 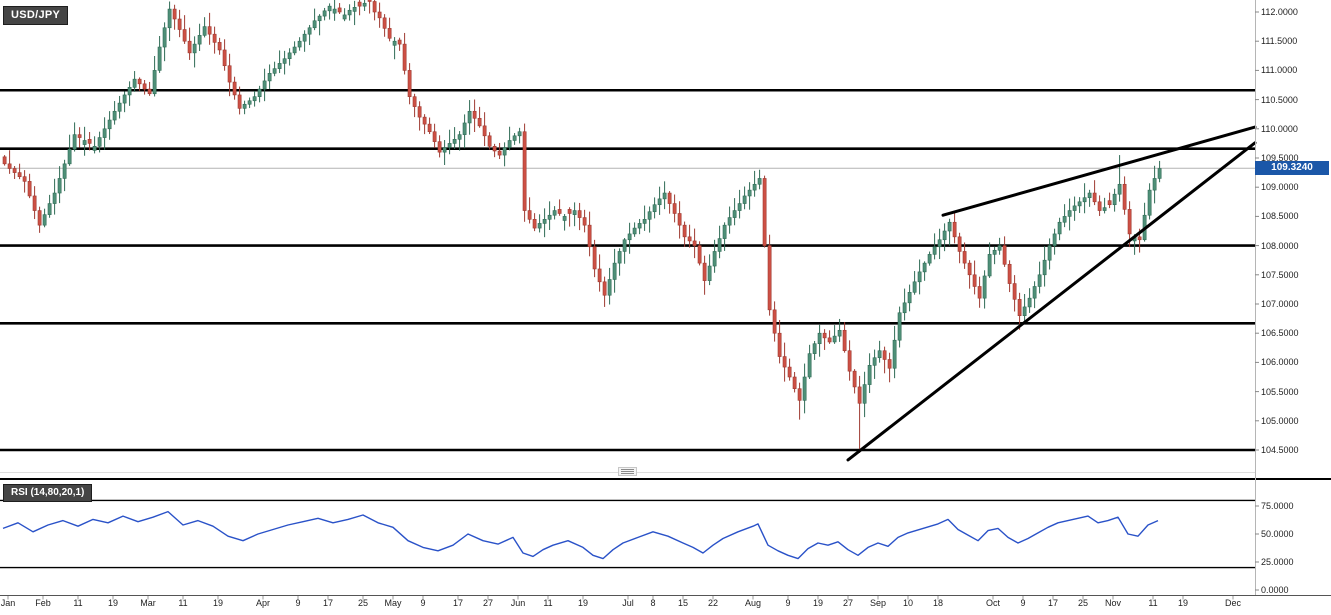 What do you see at coordinates (458, 603) in the screenshot?
I see `time-axis-label: 17` at bounding box center [458, 603].